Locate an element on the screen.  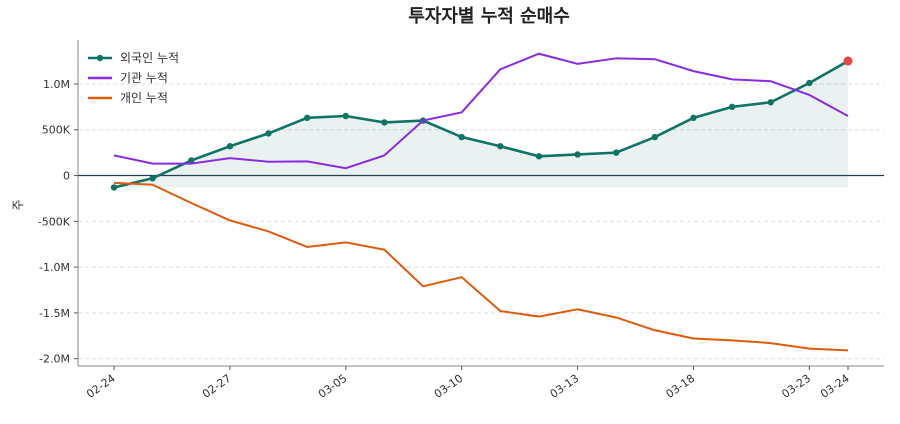
x-tick-label: 03-13 is located at coordinates (565, 386).